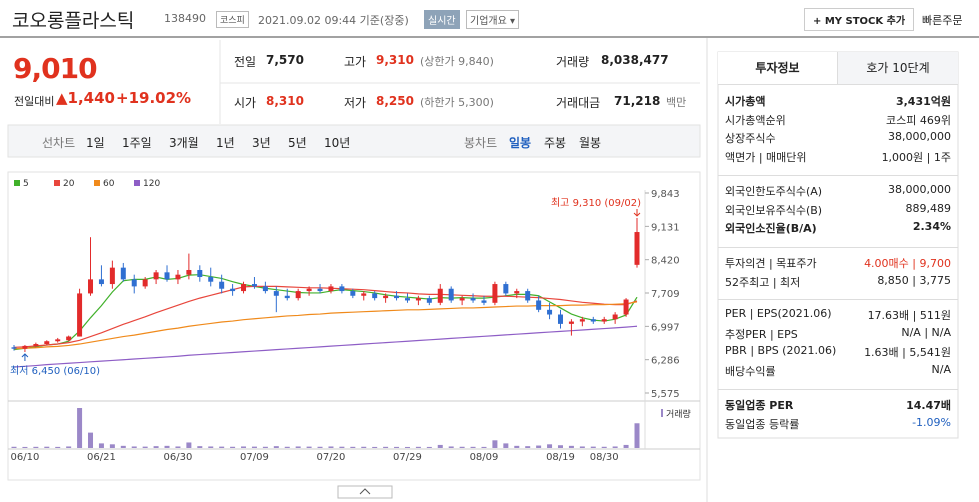 The image size is (979, 502). What do you see at coordinates (325, 346) in the screenshot?
I see `moving-average` at bounding box center [325, 346].